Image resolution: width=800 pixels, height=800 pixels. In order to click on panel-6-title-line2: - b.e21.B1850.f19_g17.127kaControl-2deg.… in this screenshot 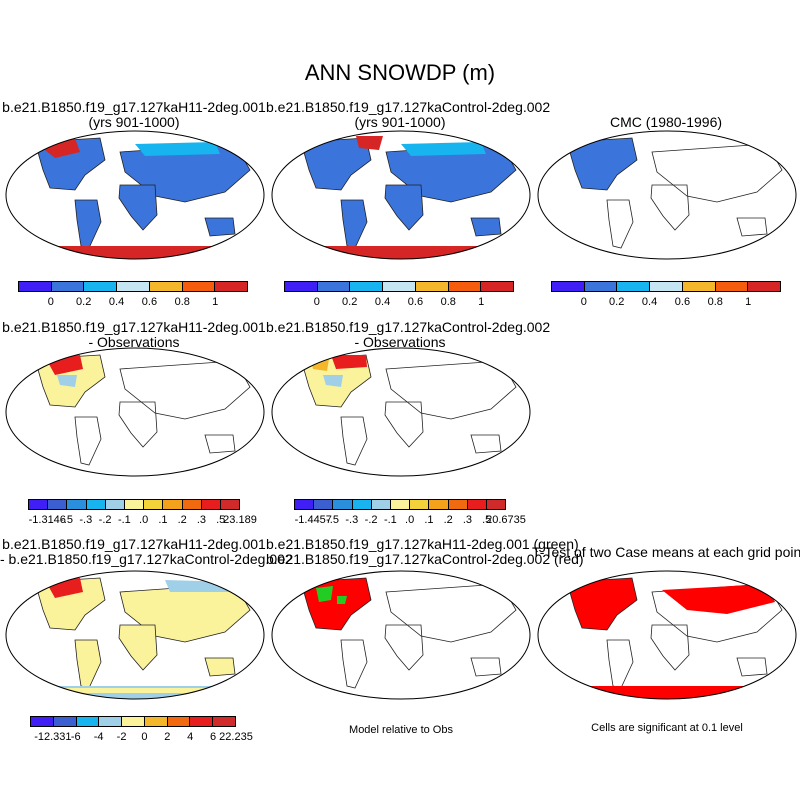, I will do `click(146, 559)`.